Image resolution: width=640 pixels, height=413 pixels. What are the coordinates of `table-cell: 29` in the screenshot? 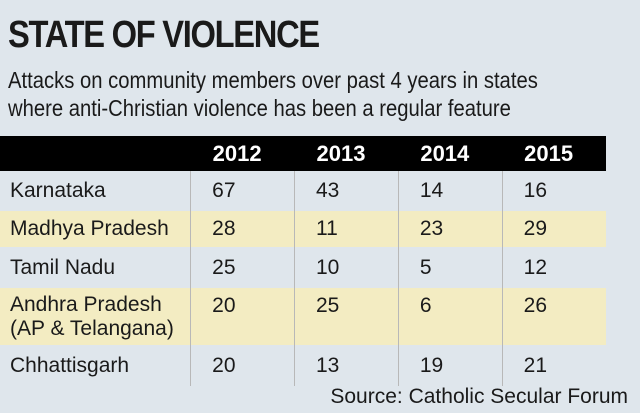 It's located at (553, 229).